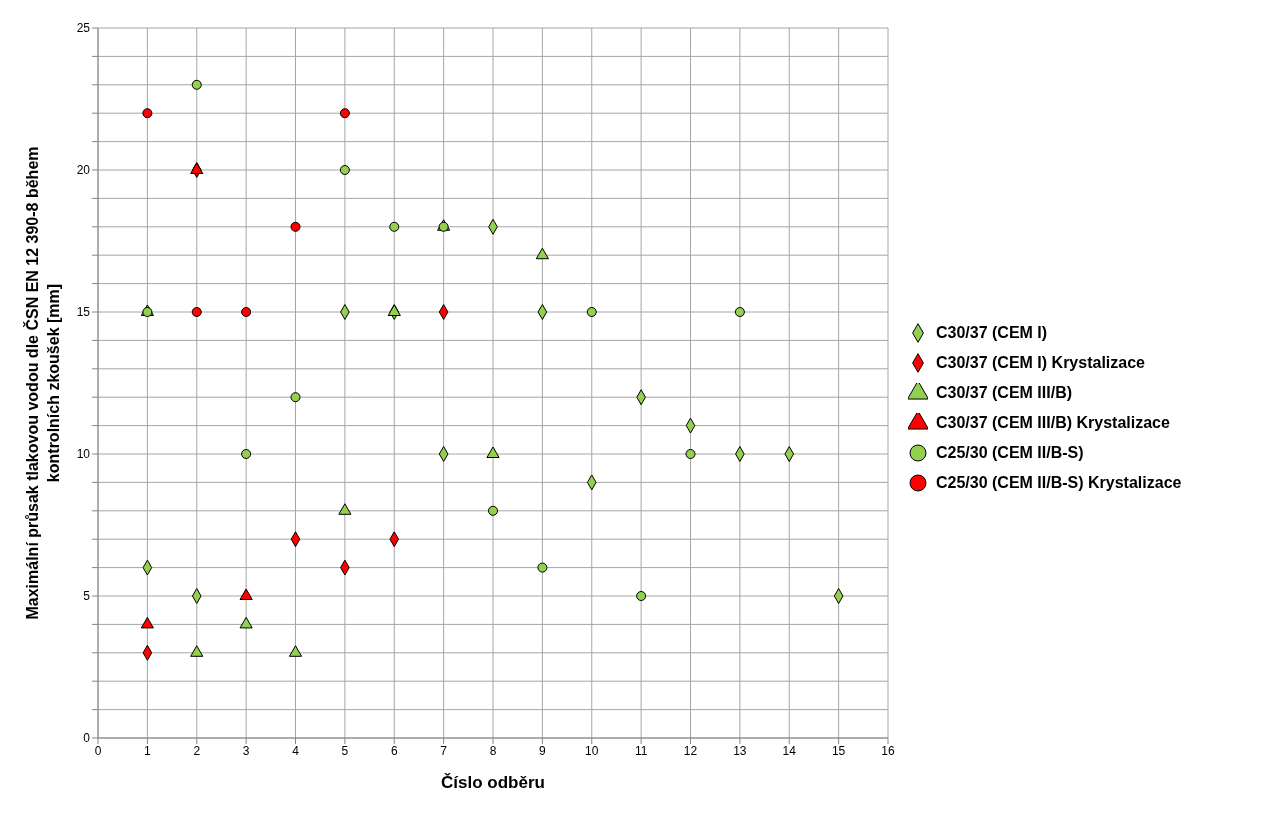 This screenshot has height=822, width=1266. What do you see at coordinates (641, 750) in the screenshot?
I see `x-tick-label: 11` at bounding box center [641, 750].